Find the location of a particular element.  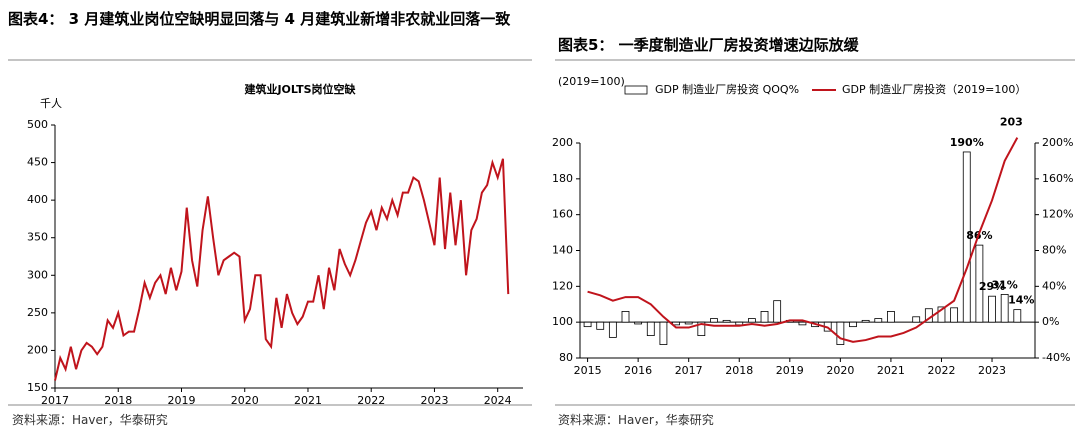

data-label: 14% is located at coordinates (1021, 300).